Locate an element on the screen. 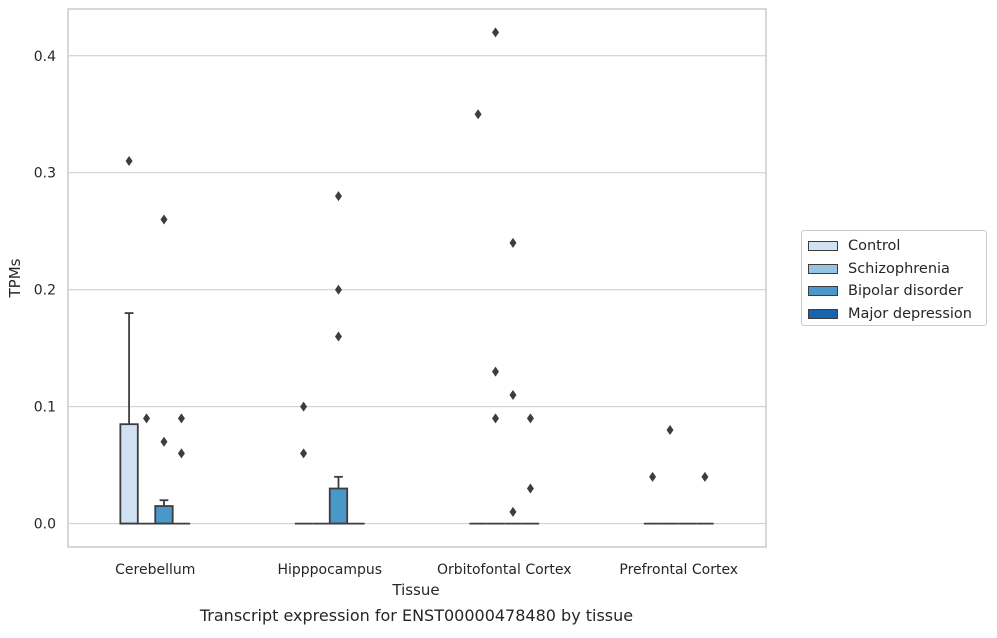 The height and width of the screenshot is (638, 997). legend-item-schizophrenia: Schizophrenia is located at coordinates (894, 269).